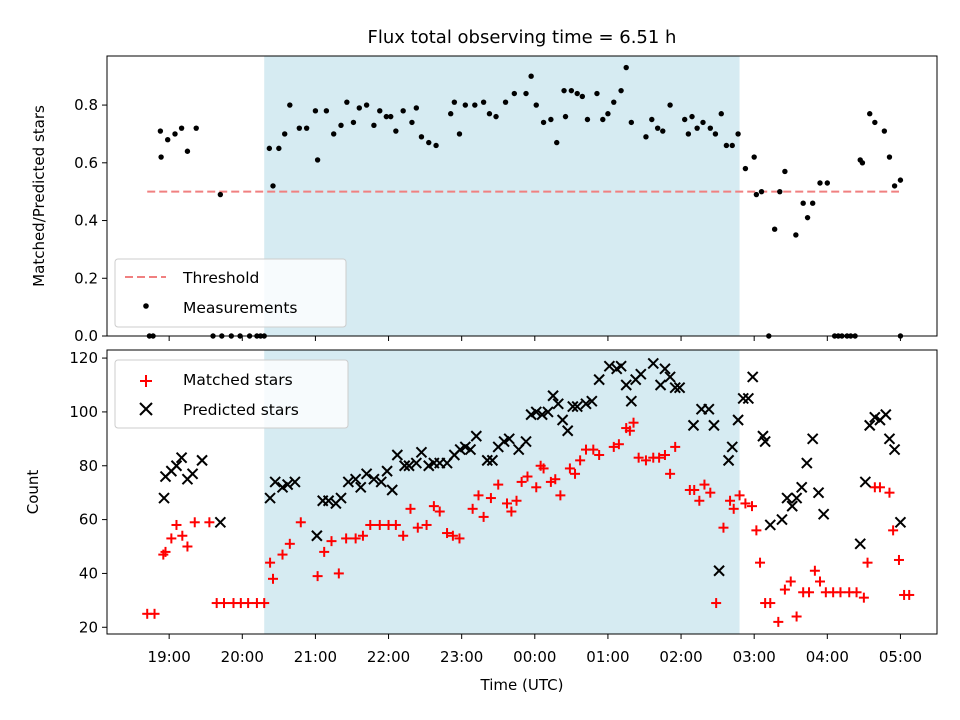  Describe the element at coordinates (33, 492) in the screenshot. I see `count-y-axis-label: Count` at that location.